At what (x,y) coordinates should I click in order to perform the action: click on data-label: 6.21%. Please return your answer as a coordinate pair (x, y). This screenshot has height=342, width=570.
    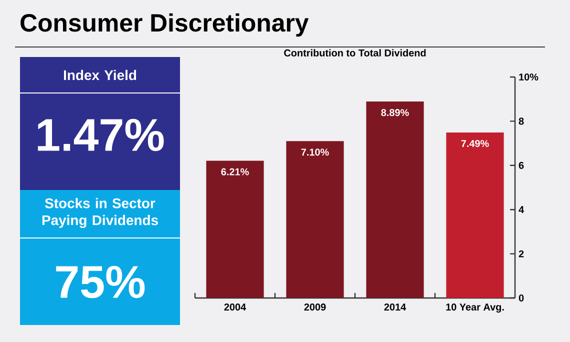
    Looking at the image, I should click on (235, 172).